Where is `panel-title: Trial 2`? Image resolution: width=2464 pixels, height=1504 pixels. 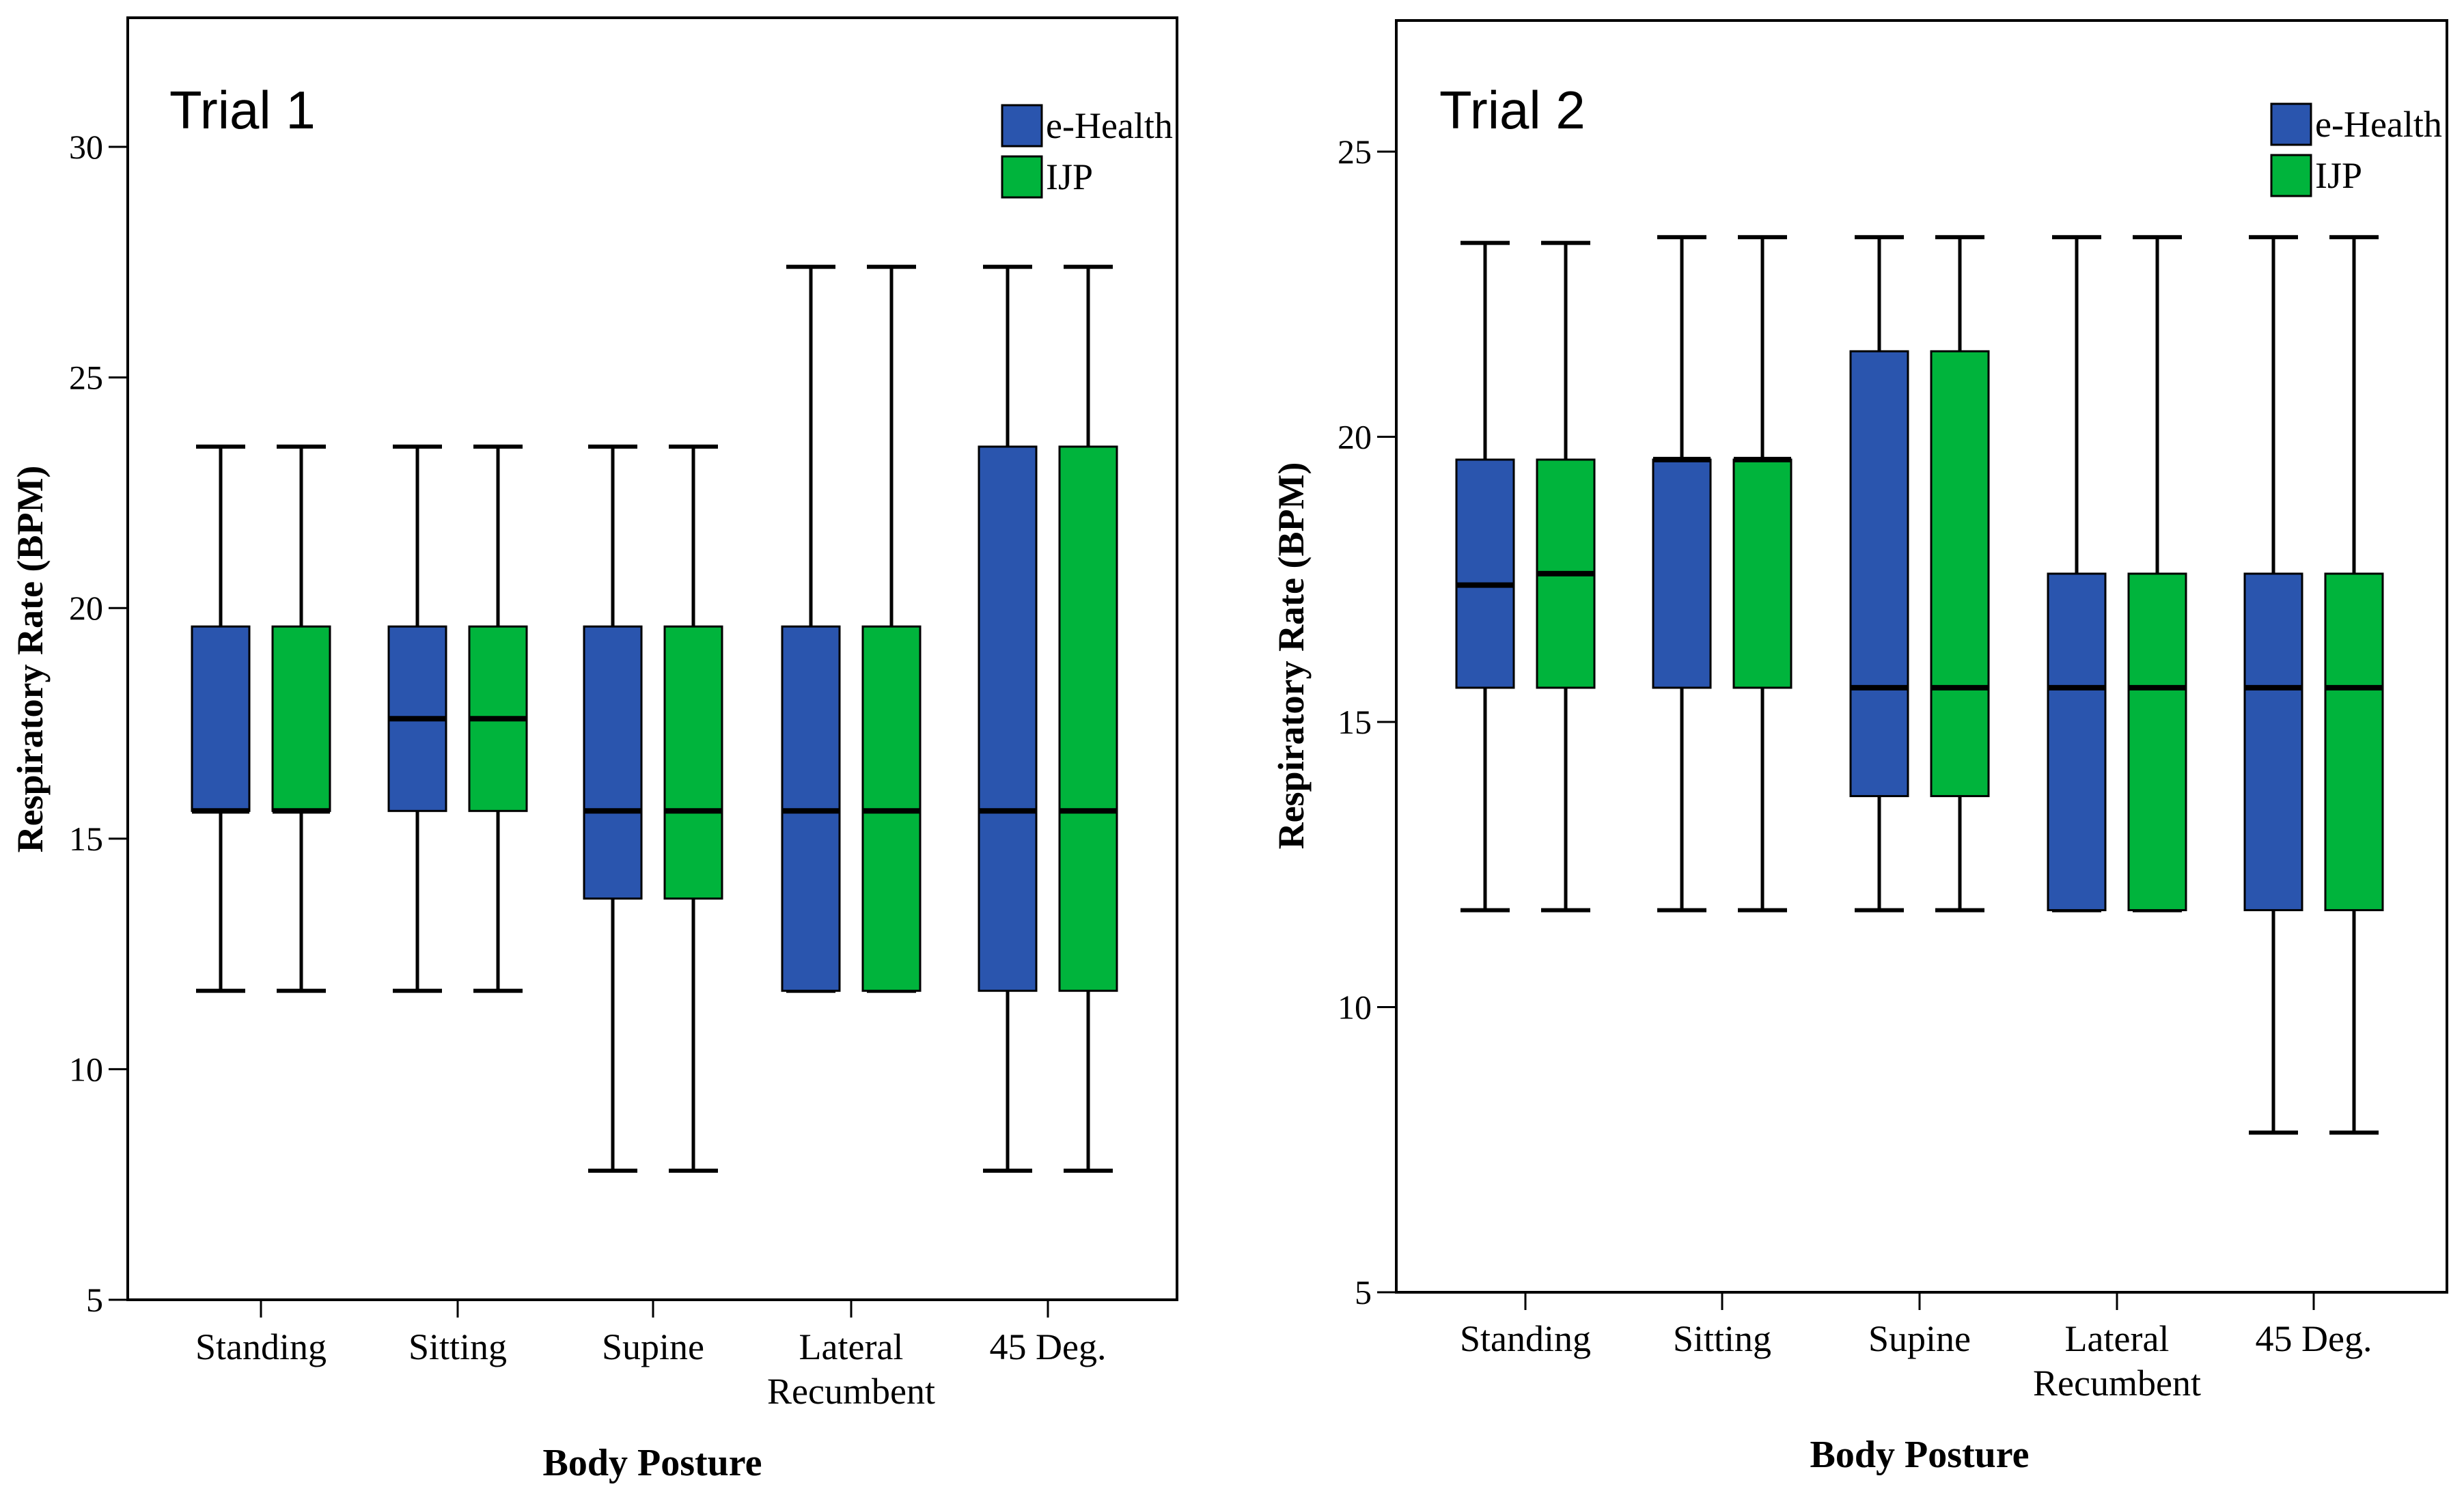
panel-title: Trial 2 is located at coordinates (1512, 110).